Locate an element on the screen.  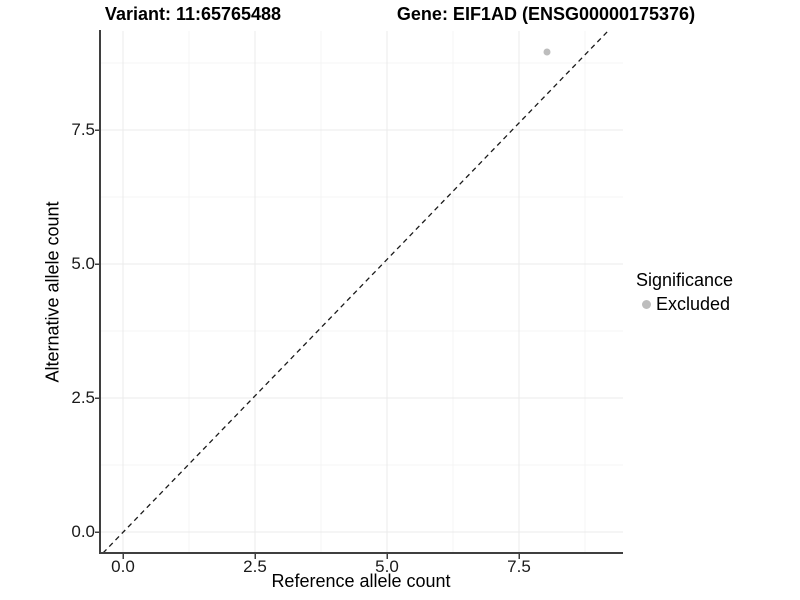
legend-item-excluded: Excluded is located at coordinates (684, 304).